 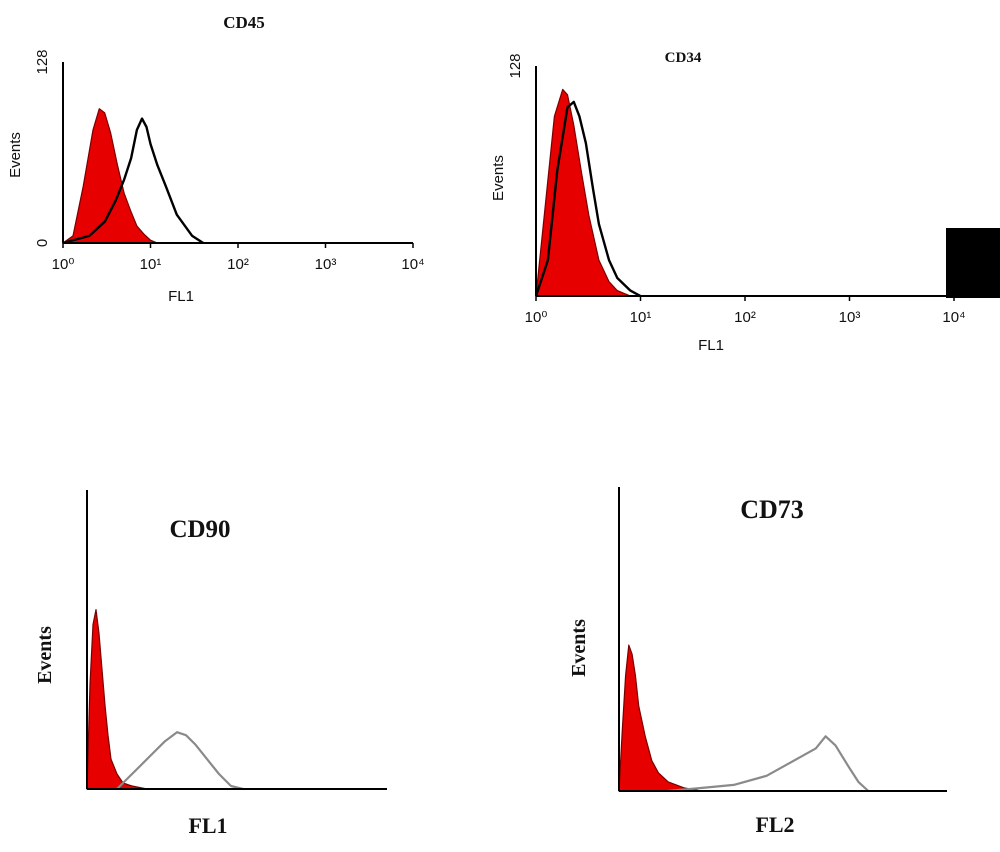 What do you see at coordinates (772, 509) in the screenshot?
I see `panel-title: CD73` at bounding box center [772, 509].